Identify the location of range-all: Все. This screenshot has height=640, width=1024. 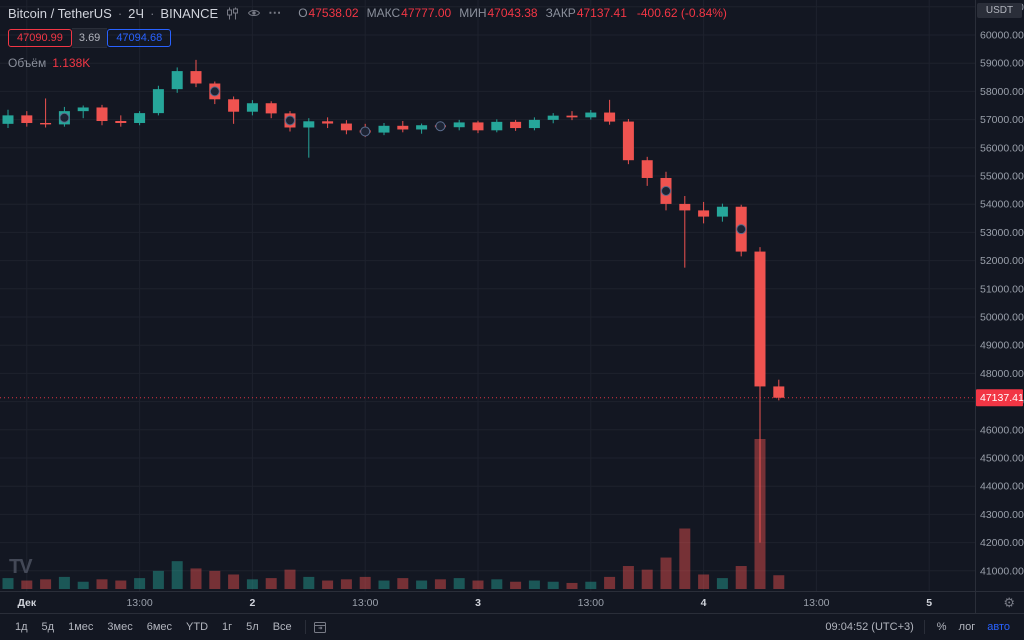
(282, 627).